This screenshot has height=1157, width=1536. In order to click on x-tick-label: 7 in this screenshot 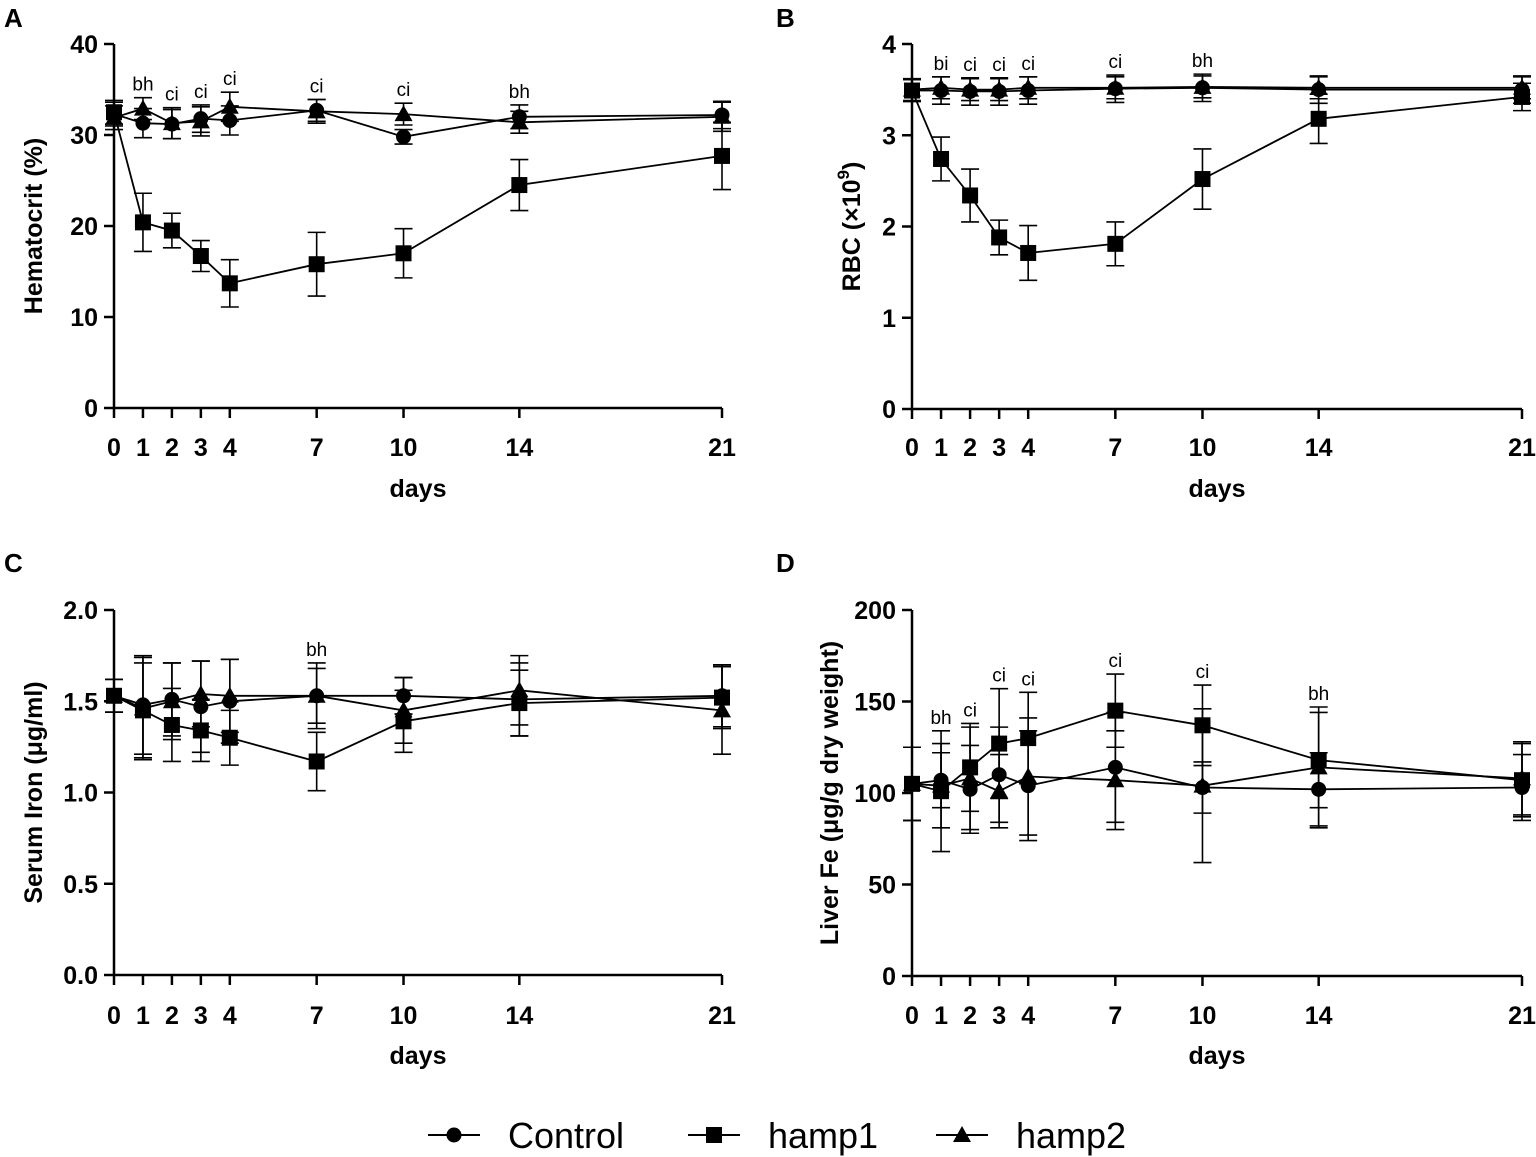, I will do `click(1115, 1016)`.